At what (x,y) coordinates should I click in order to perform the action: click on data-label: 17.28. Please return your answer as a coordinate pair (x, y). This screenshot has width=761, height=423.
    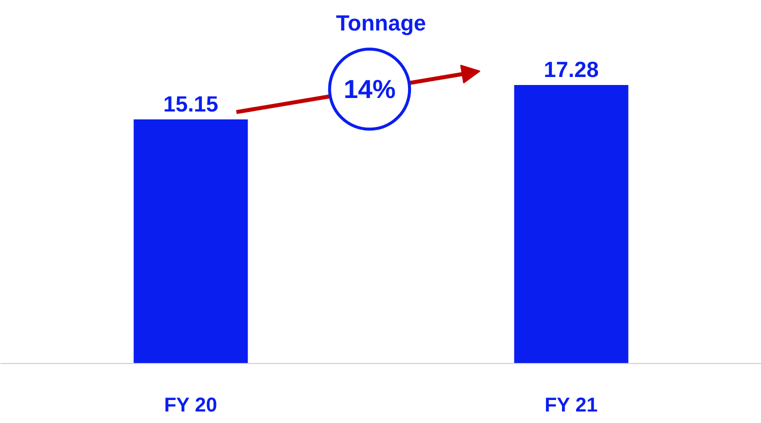
    Looking at the image, I should click on (571, 69).